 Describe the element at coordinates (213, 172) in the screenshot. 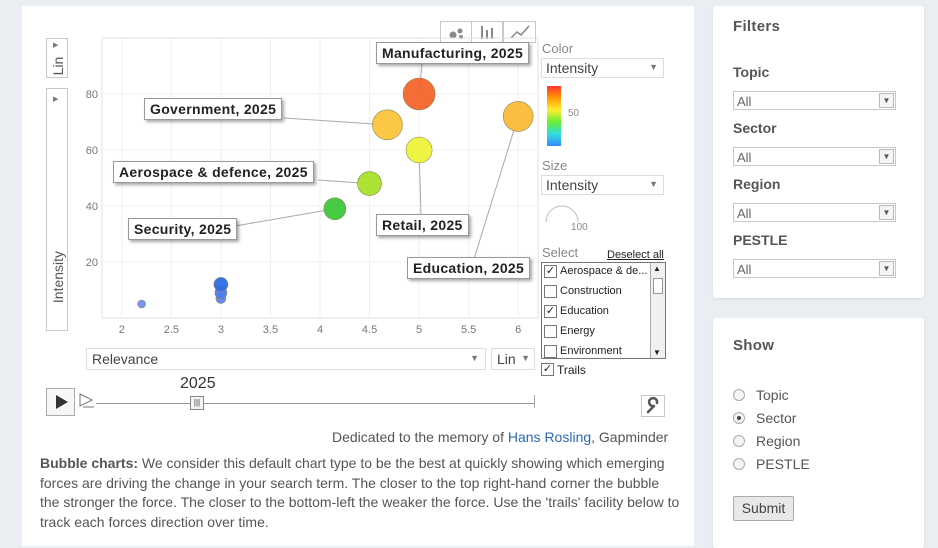

I see `bubble-label-aerospace: Aerospace & defence, 2025` at that location.